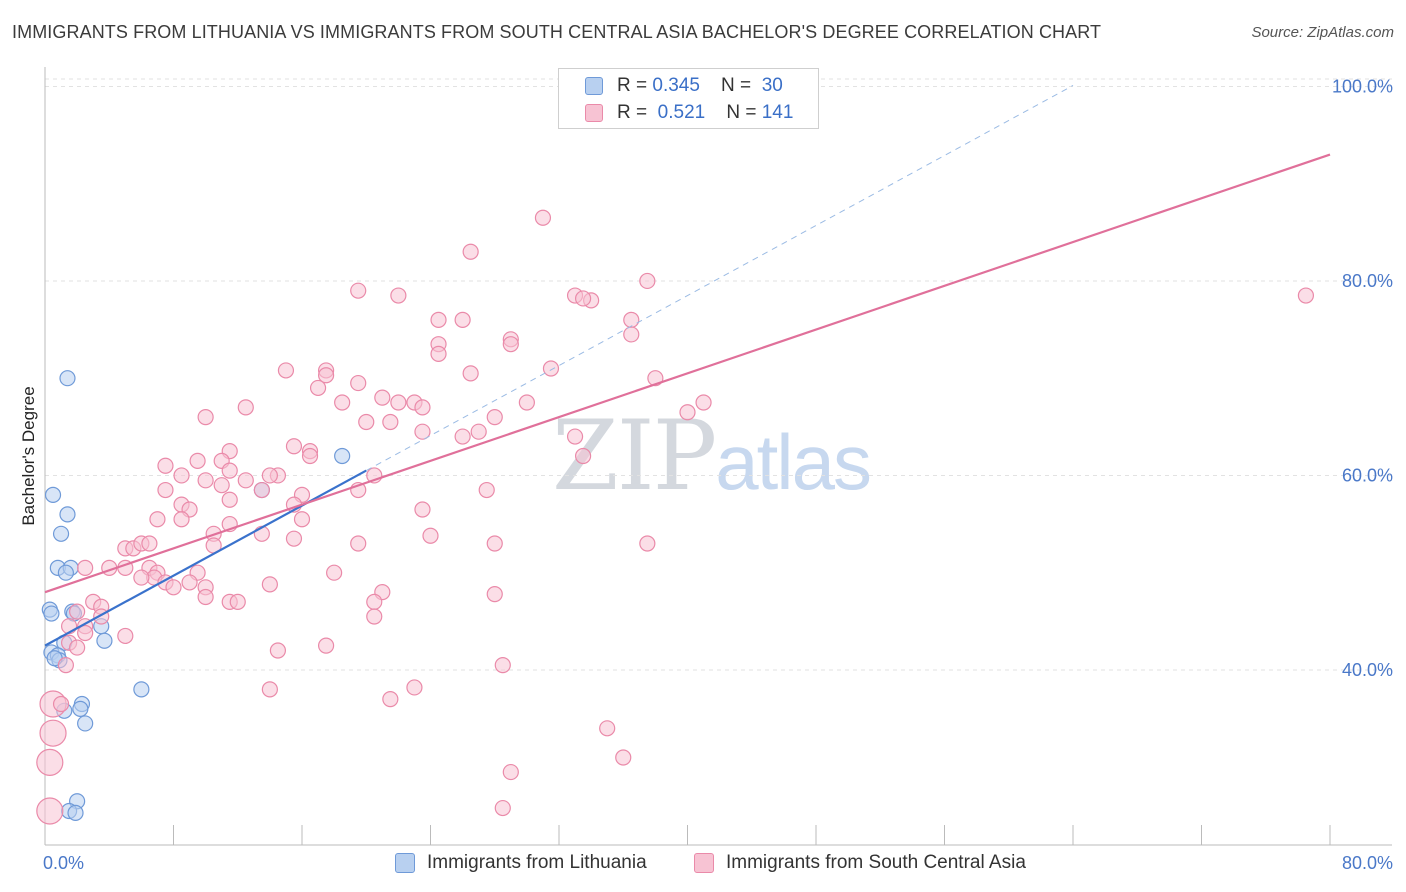  I want to click on y-axis-label: Bachelor's Degree, so click(28, 455).